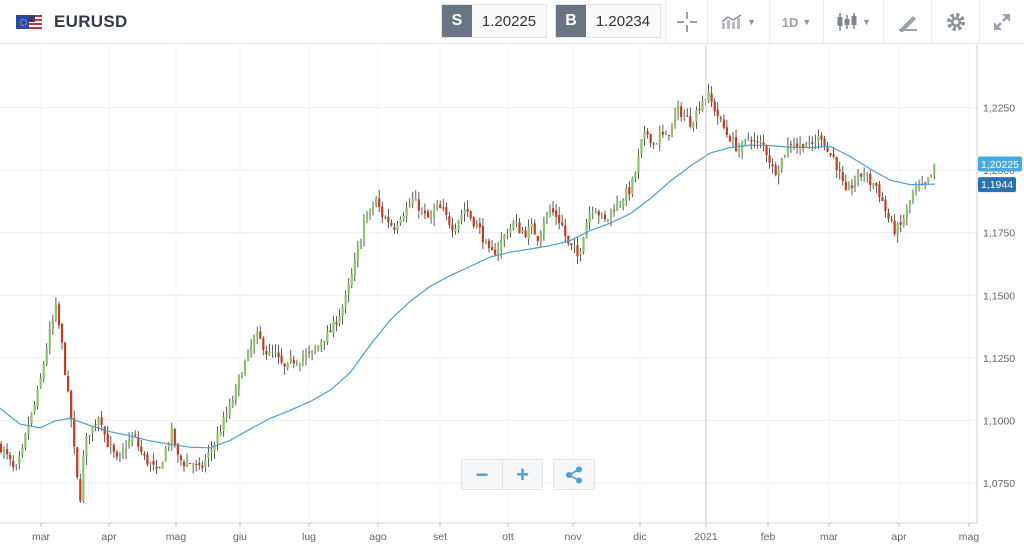 The image size is (1024, 549). What do you see at coordinates (574, 474) in the screenshot?
I see `share-button` at bounding box center [574, 474].